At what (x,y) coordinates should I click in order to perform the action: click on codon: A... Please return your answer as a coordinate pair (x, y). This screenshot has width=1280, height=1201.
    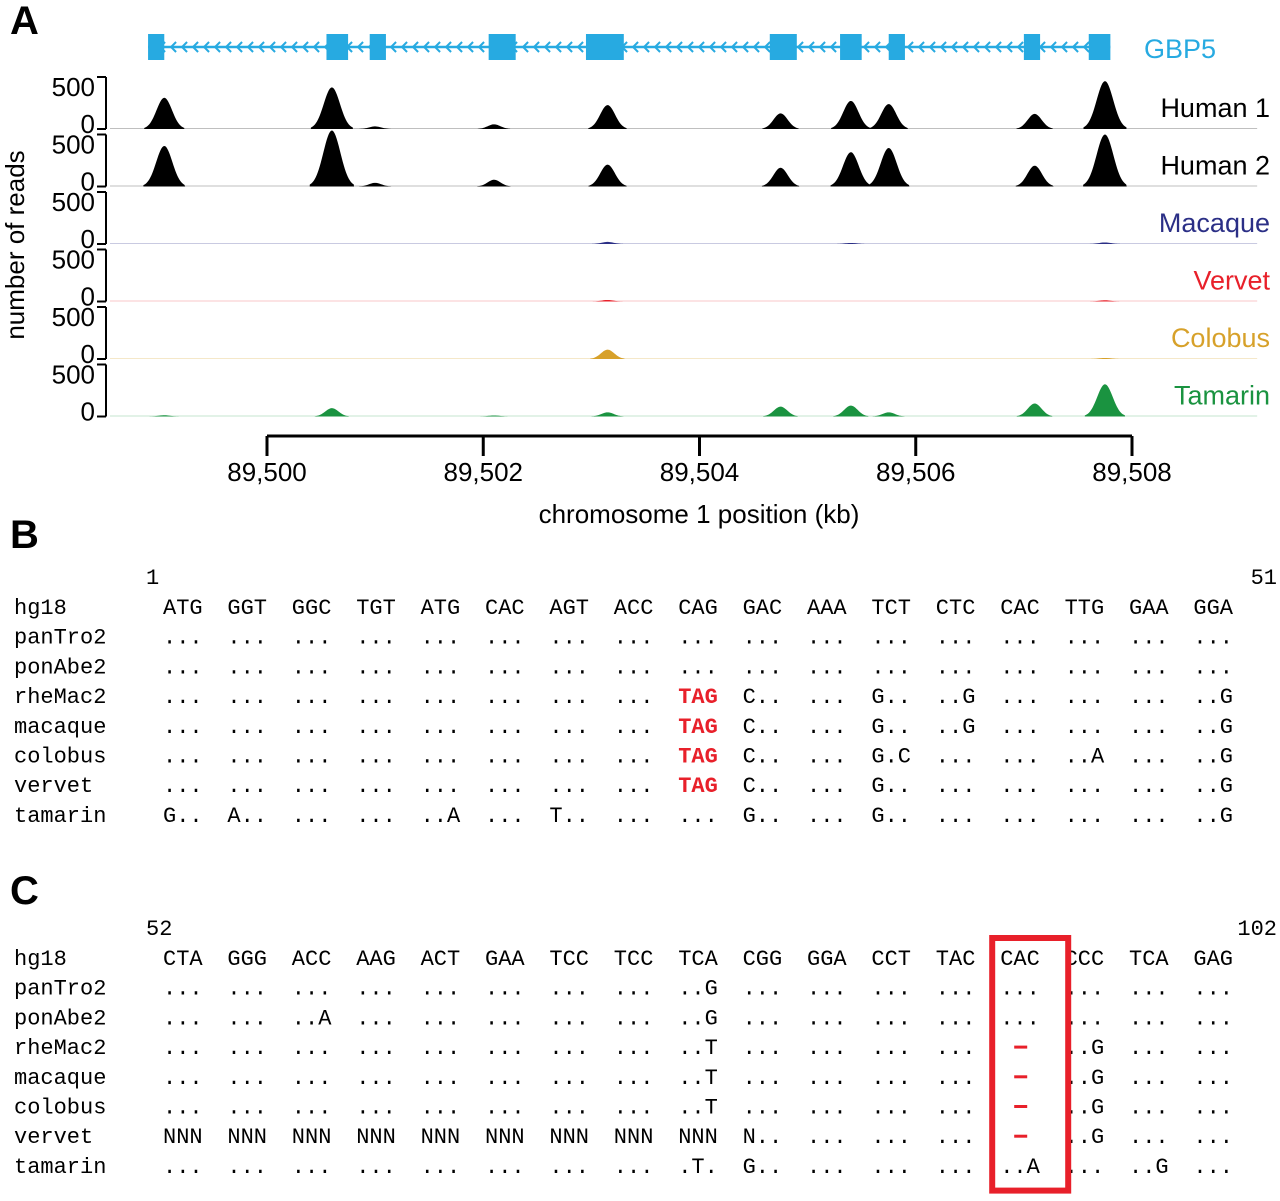
    Looking at the image, I should click on (247, 816).